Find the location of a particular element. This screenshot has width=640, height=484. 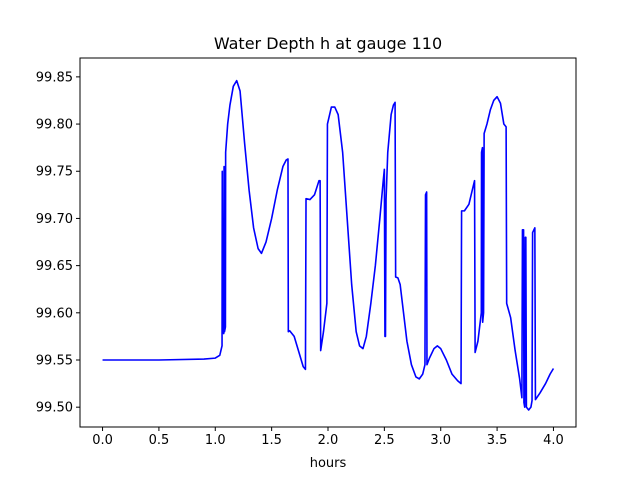

y-axis: 99.50 99.55 99.60 99.65 99.70 99.75 99.80 99.85 is located at coordinates (58, 243).